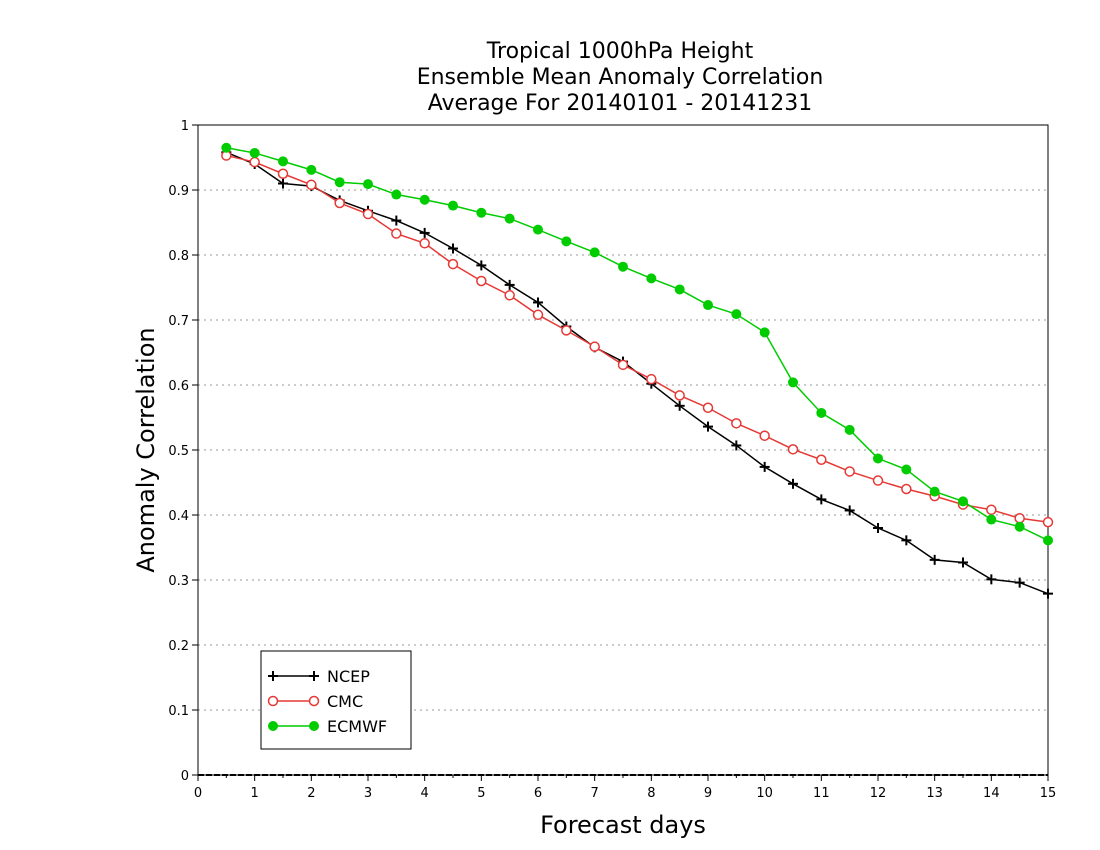  Describe the element at coordinates (273, 726) in the screenshot. I see `legend-marker-ecmwf` at that location.